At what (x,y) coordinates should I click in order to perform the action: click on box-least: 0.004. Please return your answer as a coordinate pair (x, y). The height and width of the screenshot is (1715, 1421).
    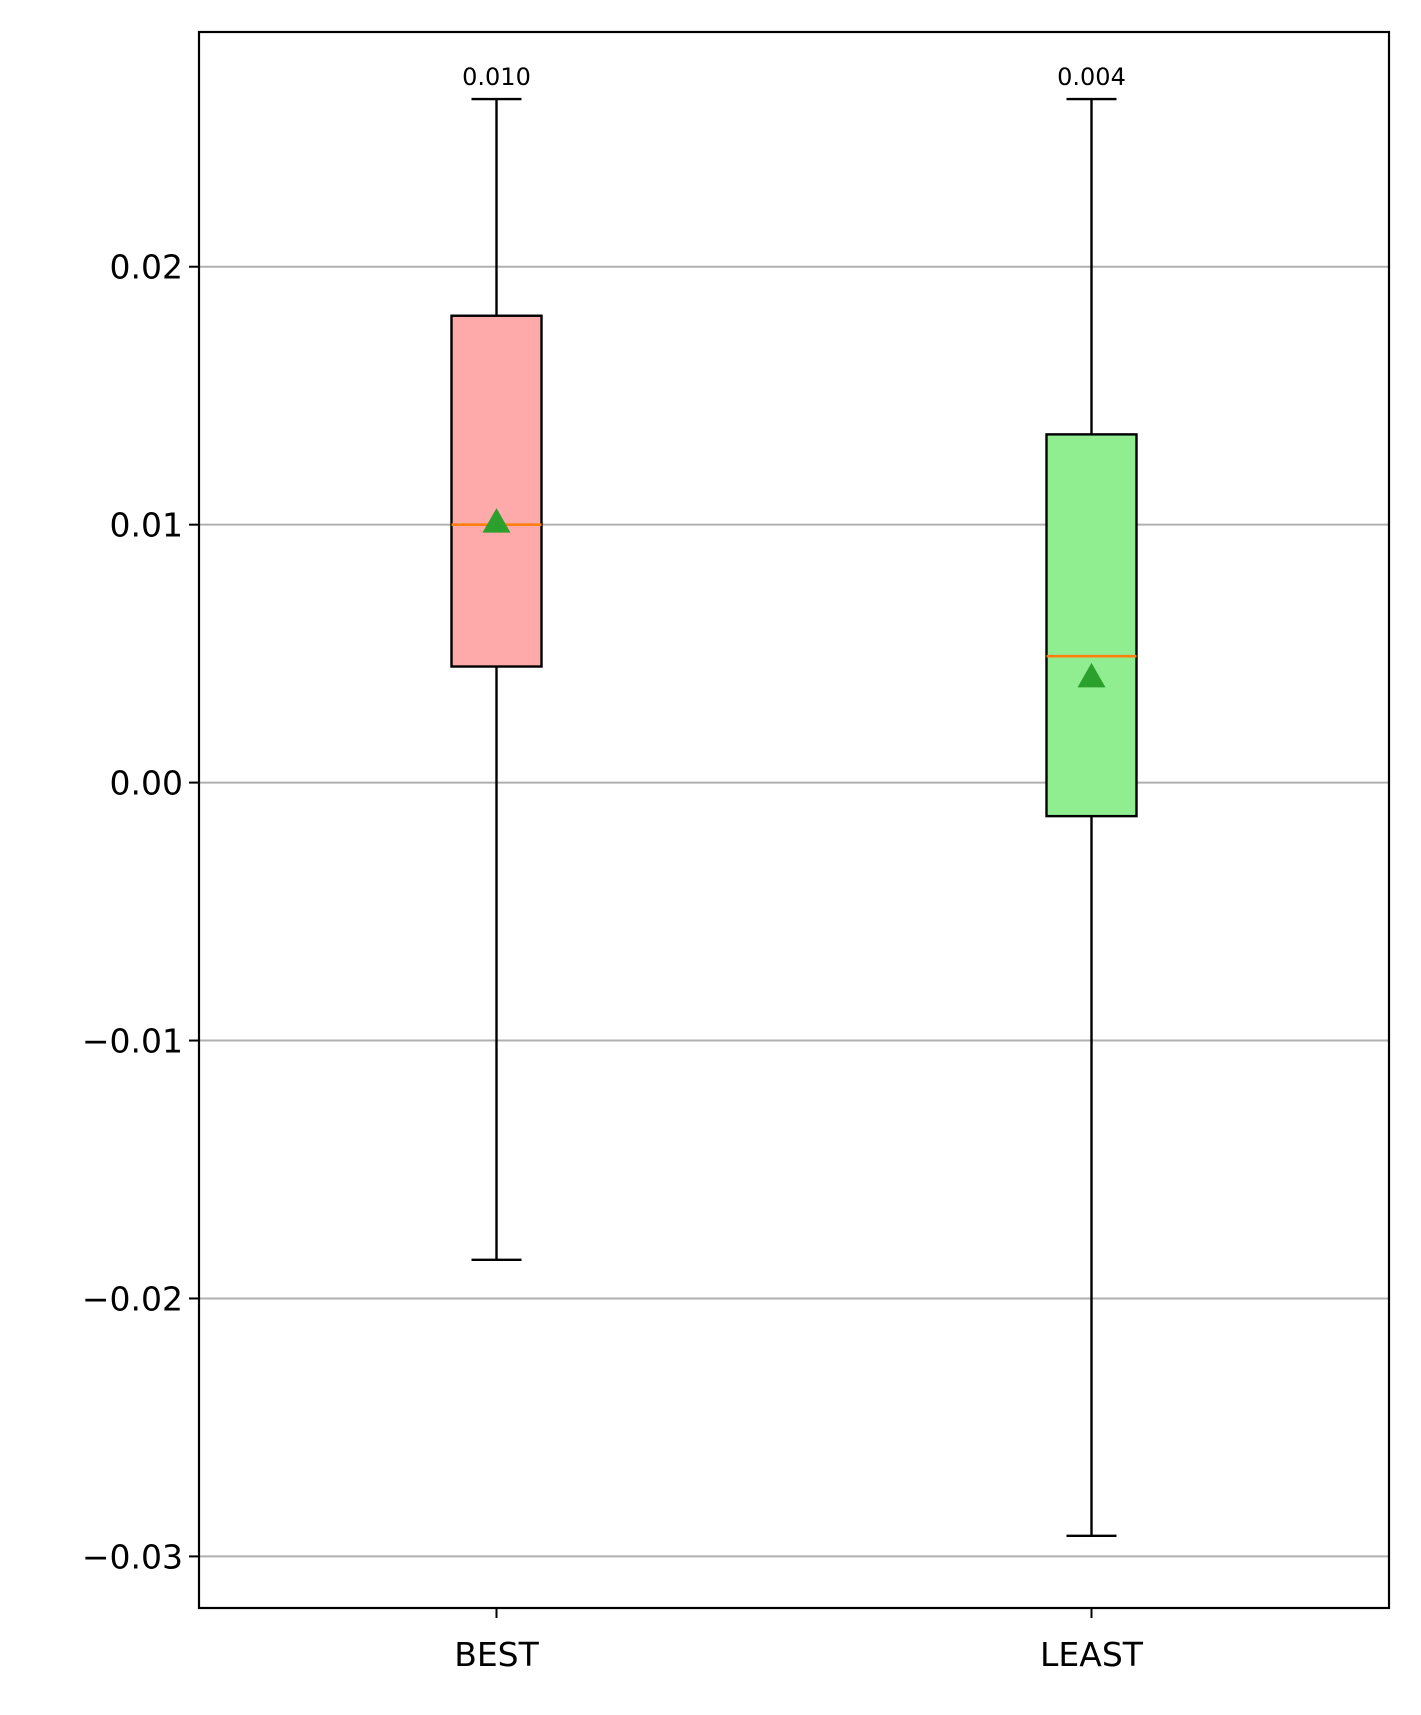
    Looking at the image, I should click on (1091, 800).